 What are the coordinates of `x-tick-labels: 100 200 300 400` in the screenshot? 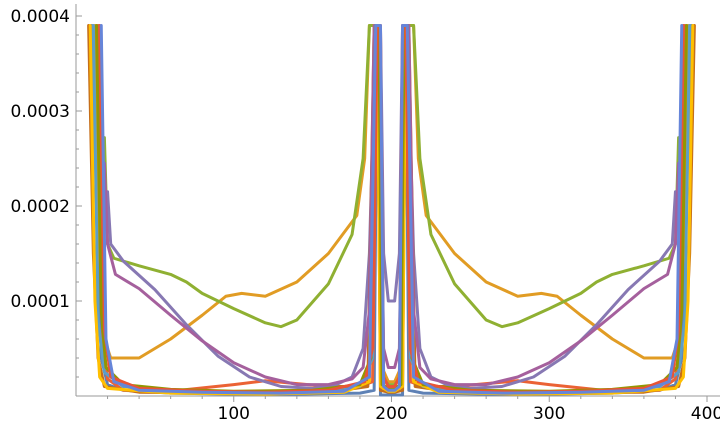 It's located at (469, 414).